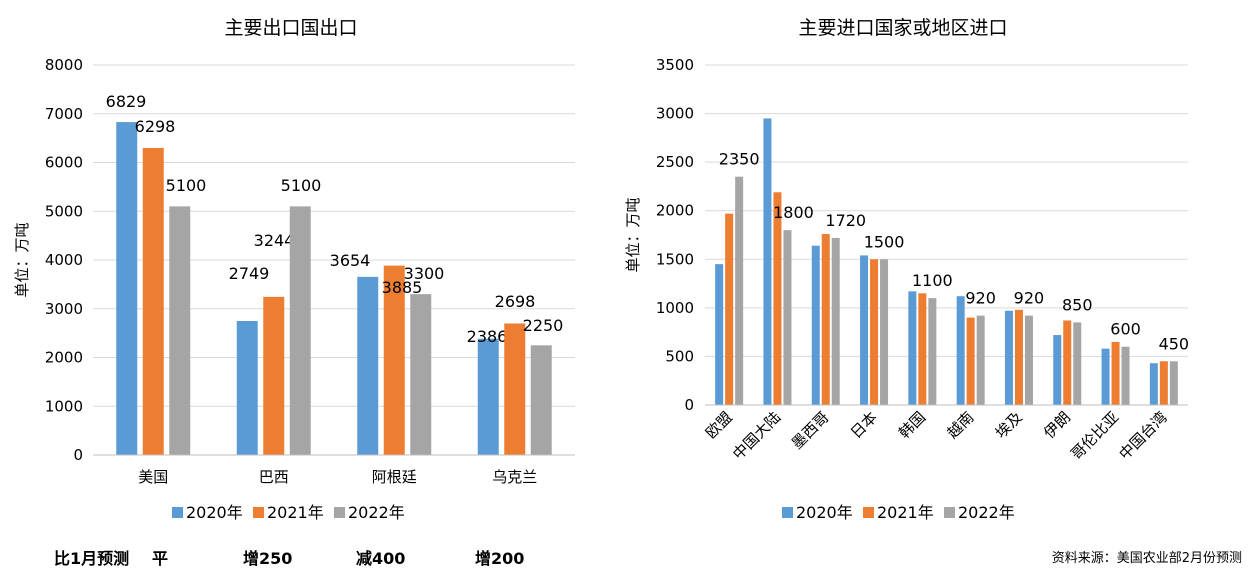 This screenshot has width=1248, height=587. What do you see at coordinates (986, 512) in the screenshot?
I see `chart2-legend-label: 2022年` at bounding box center [986, 512].